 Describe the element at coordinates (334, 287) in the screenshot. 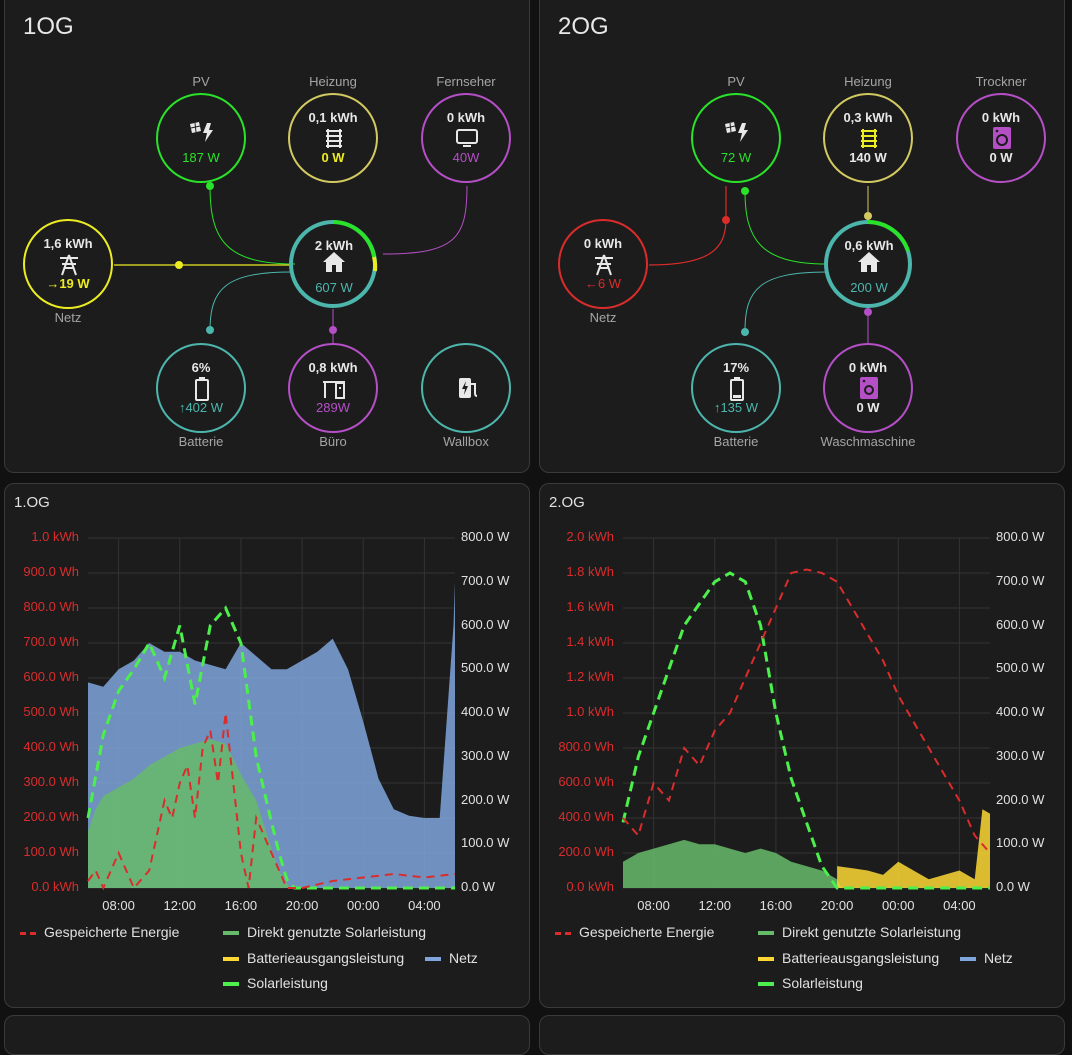

I see `home-power: 607 W` at that location.